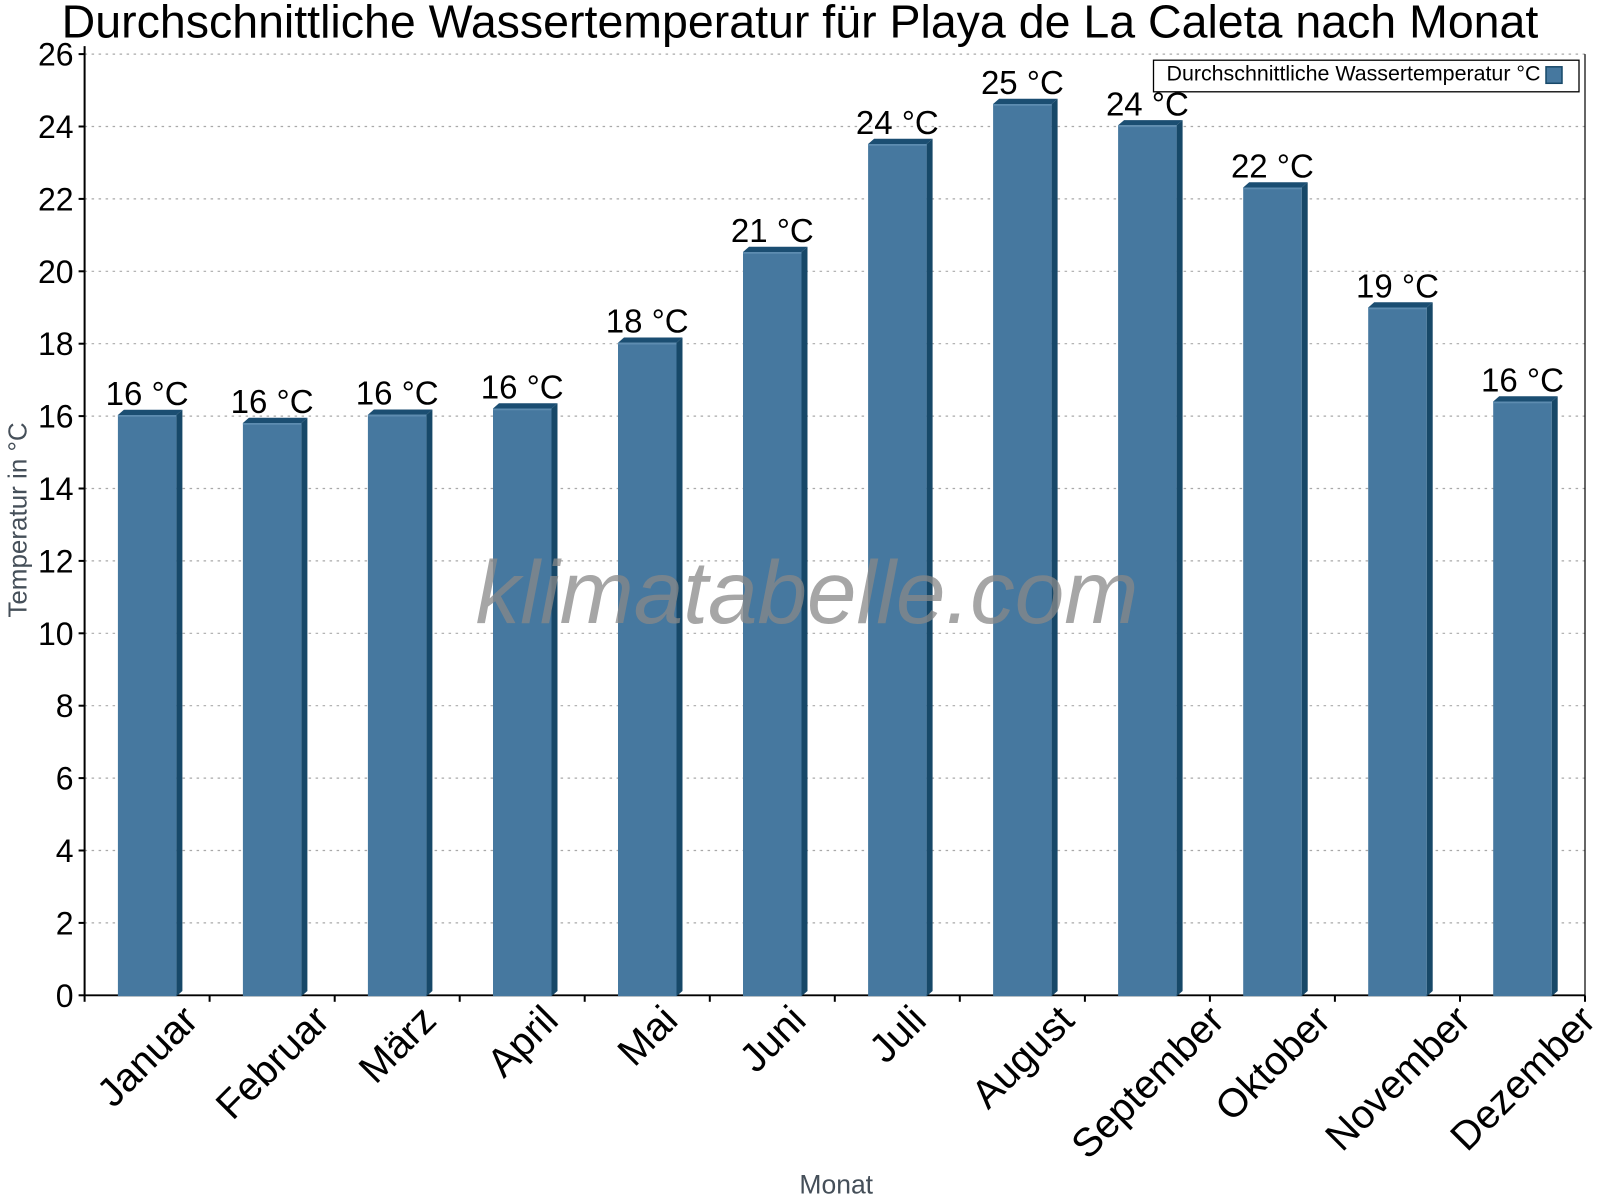 Image resolution: width=1600 pixels, height=1200 pixels. Describe the element at coordinates (1354, 73) in the screenshot. I see `svg-text:Durchschnittliche Wassertemper: Durchschnittliche Wassertemperatur °C` at that location.